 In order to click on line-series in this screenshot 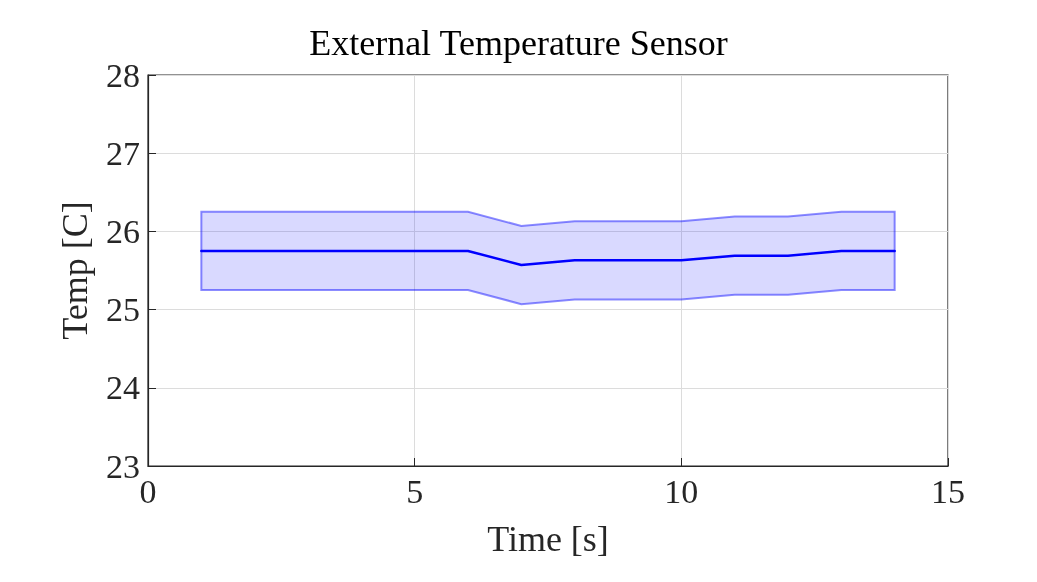, I will do `click(548, 258)`.